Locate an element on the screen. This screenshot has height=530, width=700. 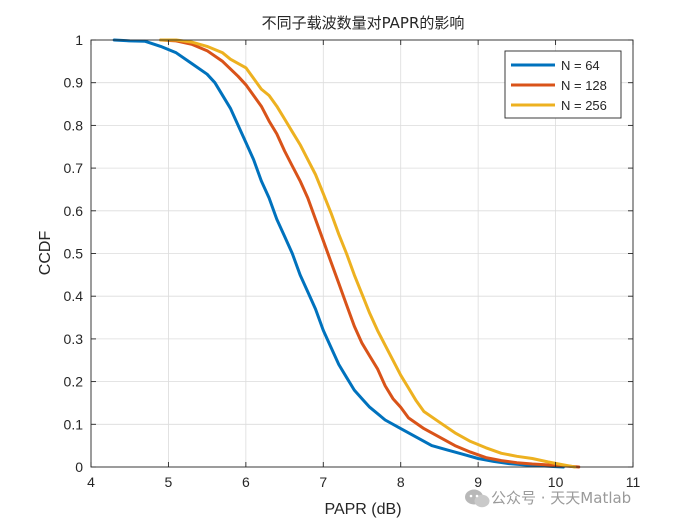
y-tick-label: 0.2 is located at coordinates (74, 382).